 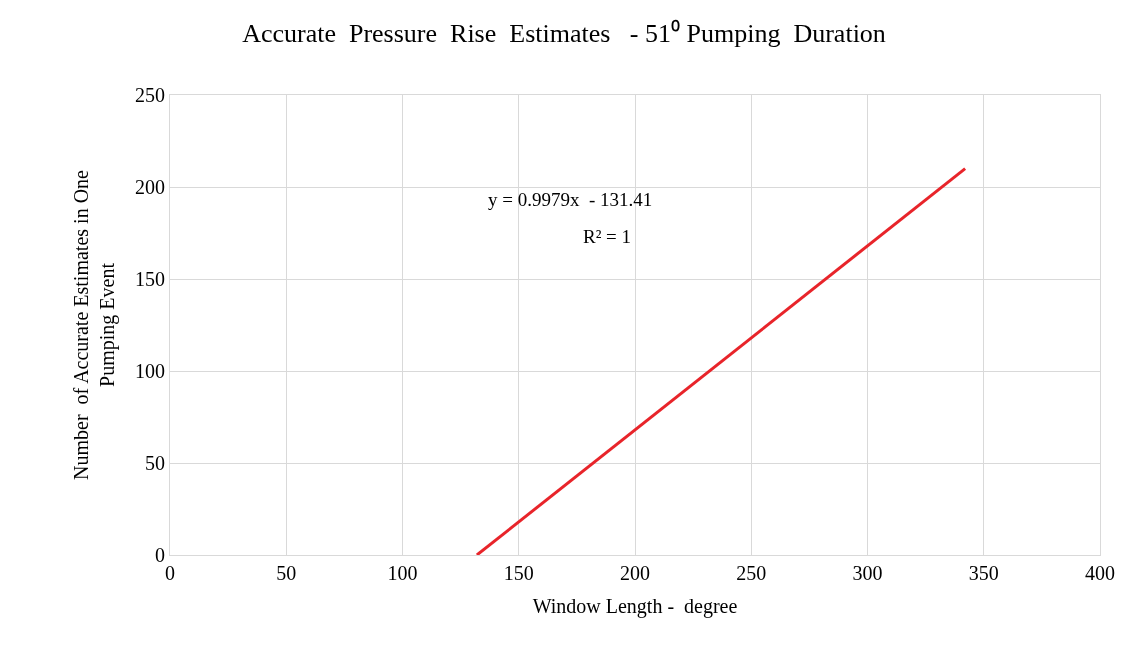 I want to click on x-tick-label: 50, so click(x=286, y=573).